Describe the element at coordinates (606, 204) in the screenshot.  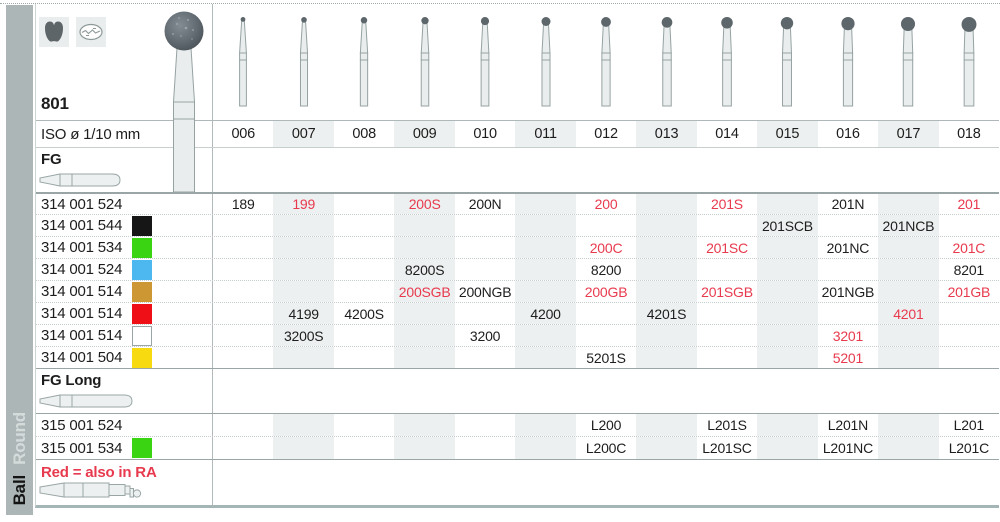
I see `product-code-cell: 200` at that location.